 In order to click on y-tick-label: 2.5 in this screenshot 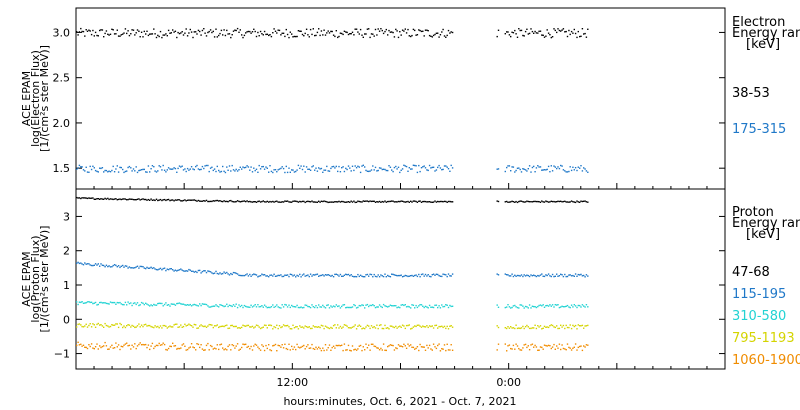, I will do `click(62, 78)`.